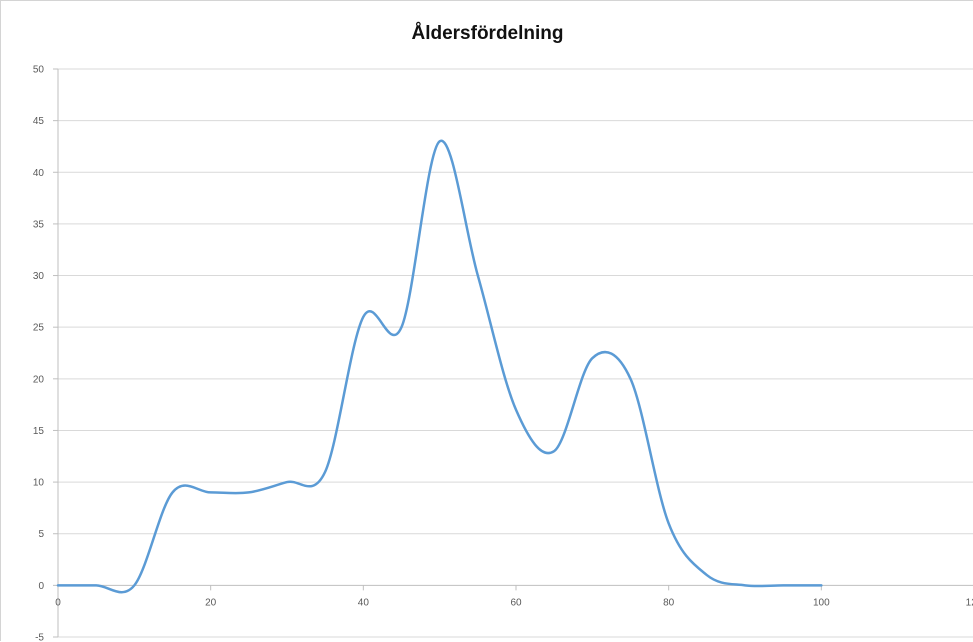 Image resolution: width=973 pixels, height=642 pixels. What do you see at coordinates (39, 173) in the screenshot?
I see `y-tick-label: 40` at bounding box center [39, 173].